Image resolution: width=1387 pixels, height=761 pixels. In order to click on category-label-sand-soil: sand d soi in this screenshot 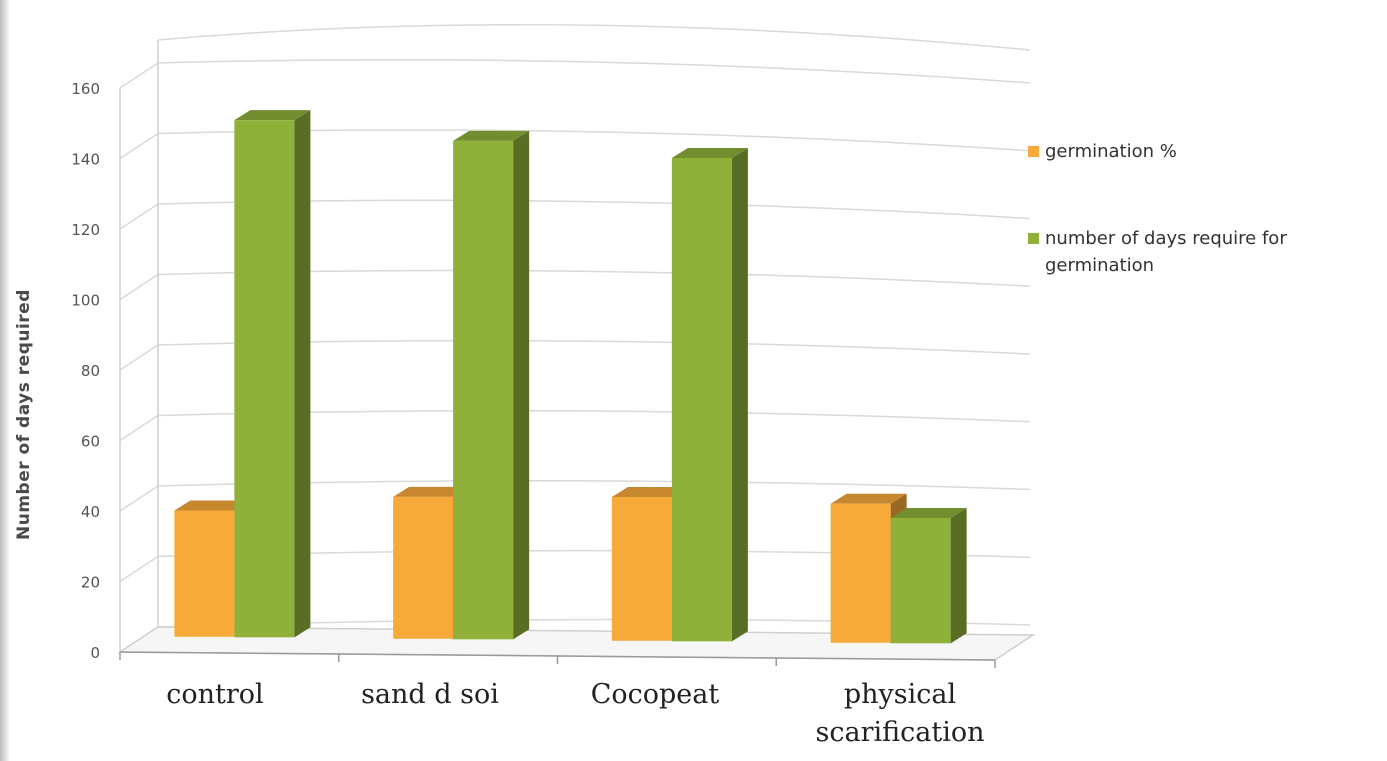, I will do `click(430, 694)`.